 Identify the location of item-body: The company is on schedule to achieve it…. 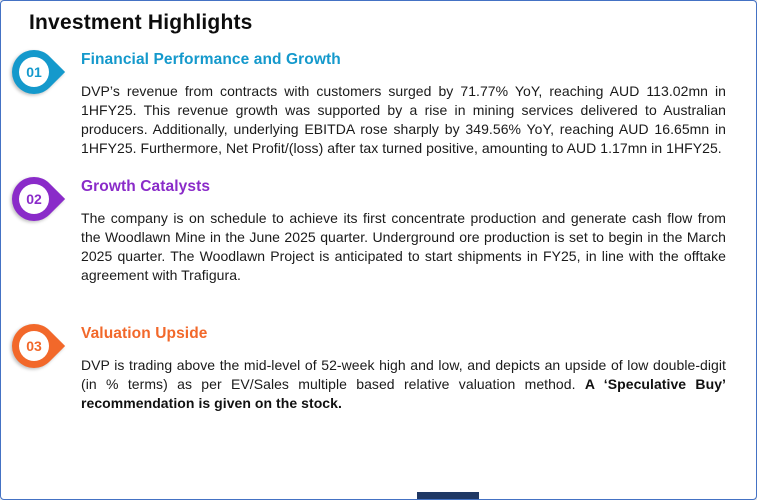
(403, 246).